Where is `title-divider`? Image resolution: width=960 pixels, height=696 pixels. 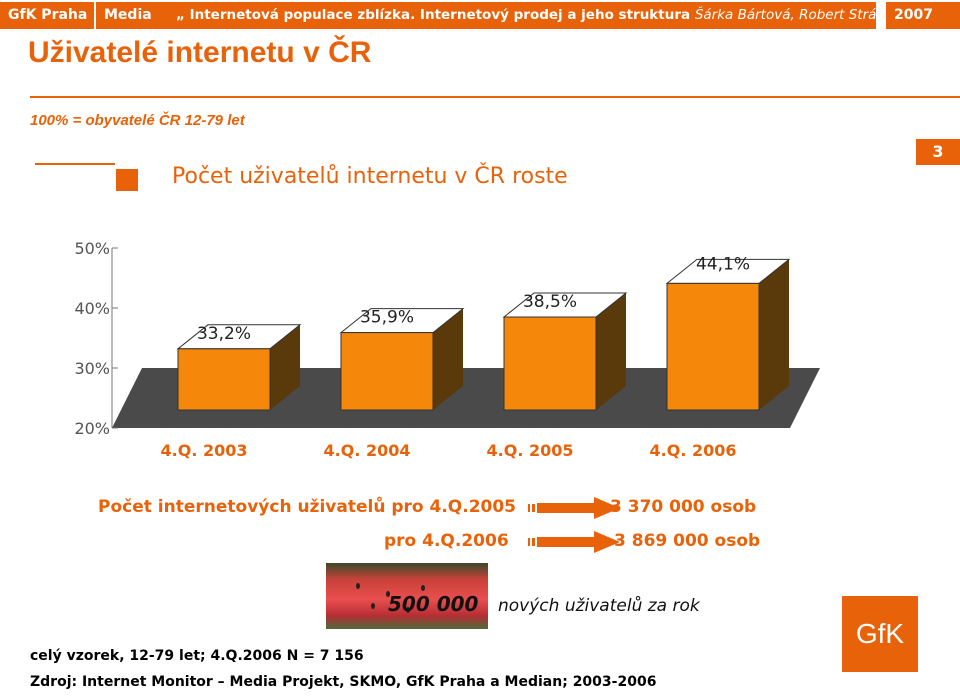
title-divider is located at coordinates (495, 97).